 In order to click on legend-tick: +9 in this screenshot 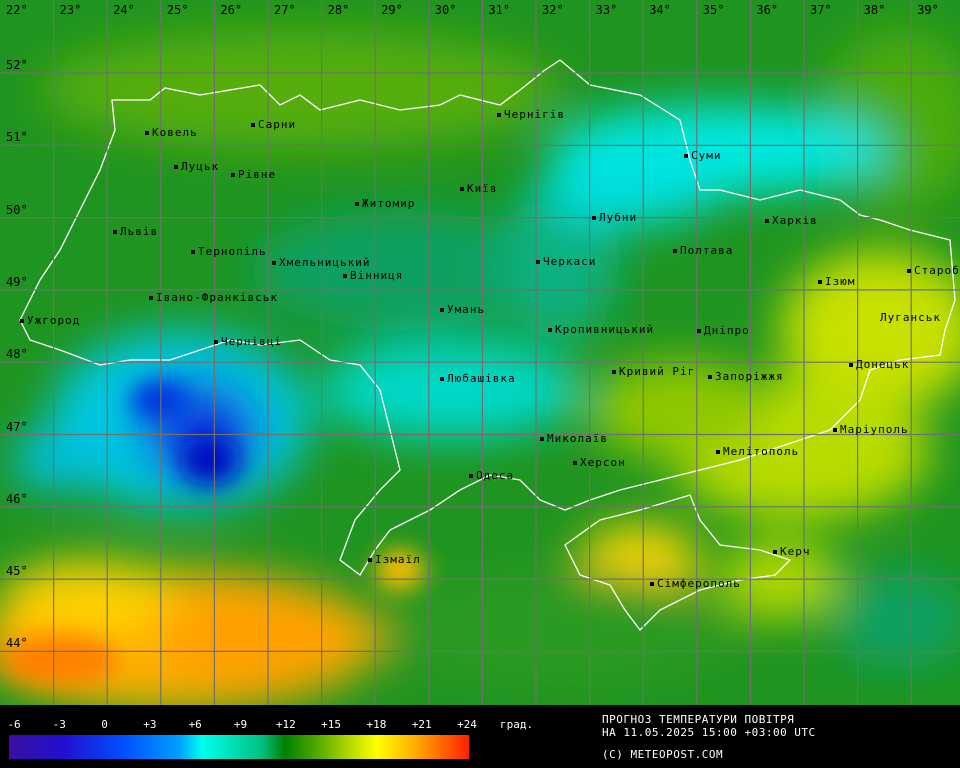, I will do `click(240, 724)`.